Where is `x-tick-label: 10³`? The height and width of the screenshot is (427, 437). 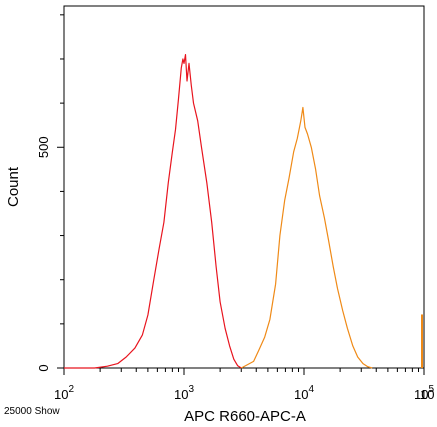 x-tick-label: 10³ is located at coordinates (184, 393).